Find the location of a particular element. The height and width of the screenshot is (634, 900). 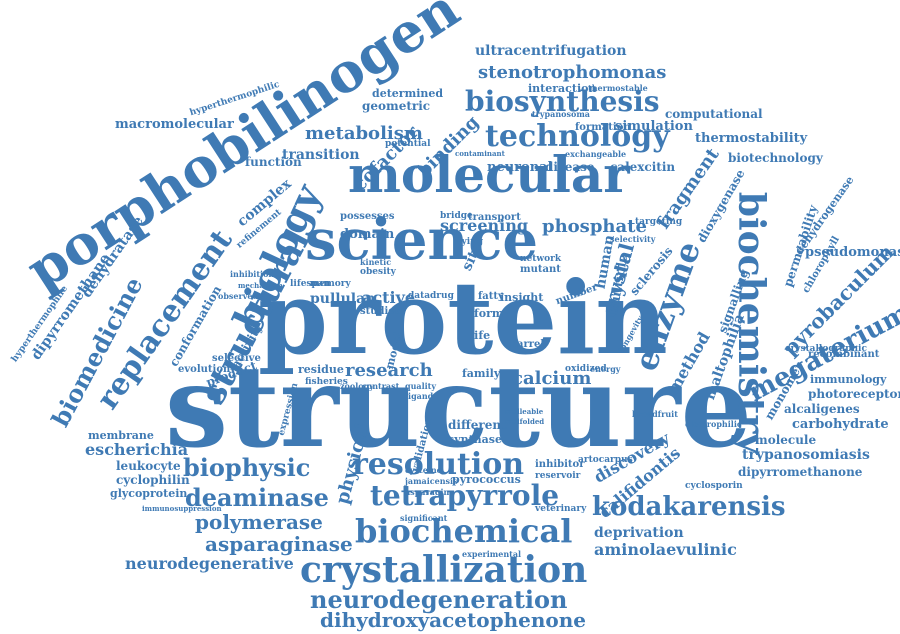

word-cysteine: cysteine is located at coordinates (423, 470).